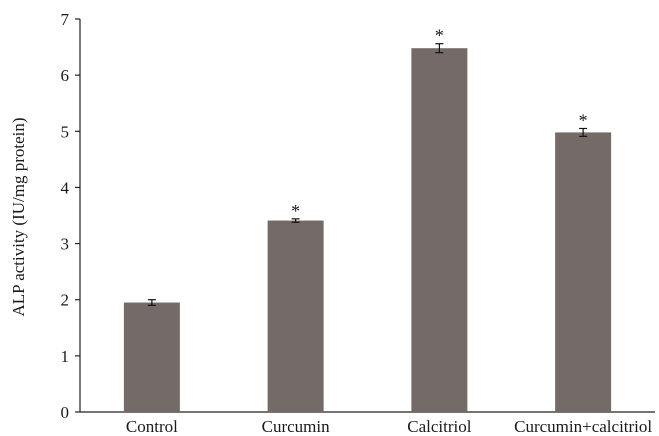 Image resolution: width=659 pixels, height=436 pixels. Describe the element at coordinates (65, 412) in the screenshot. I see `y-tick-label: 0` at that location.